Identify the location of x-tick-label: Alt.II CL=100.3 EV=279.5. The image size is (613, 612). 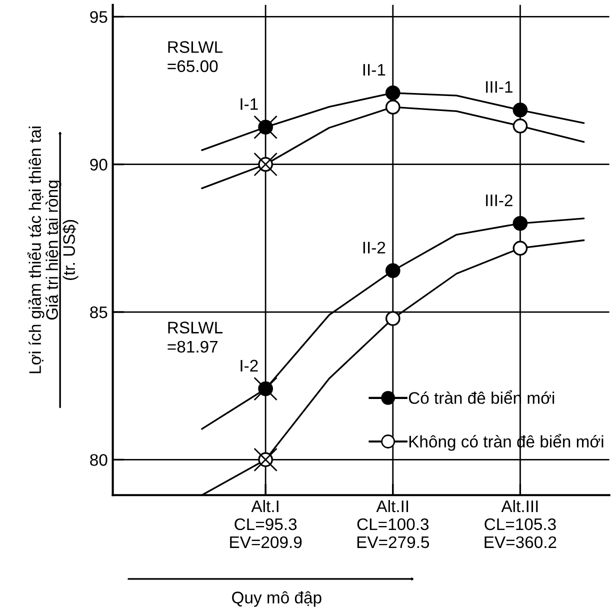
(393, 524).